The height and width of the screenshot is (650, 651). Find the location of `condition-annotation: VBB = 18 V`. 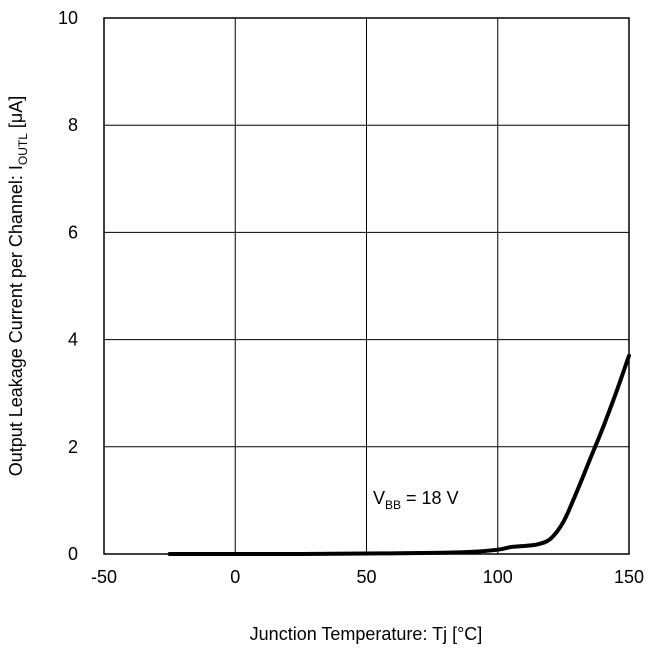

condition-annotation: VBB = 18 V is located at coordinates (416, 500).